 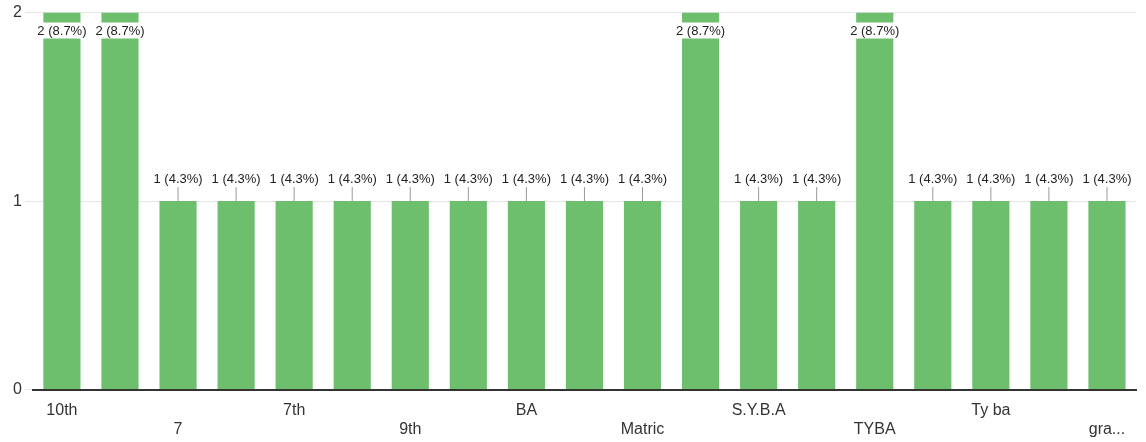 I want to click on x-tick-label: 9th, so click(x=410, y=428).